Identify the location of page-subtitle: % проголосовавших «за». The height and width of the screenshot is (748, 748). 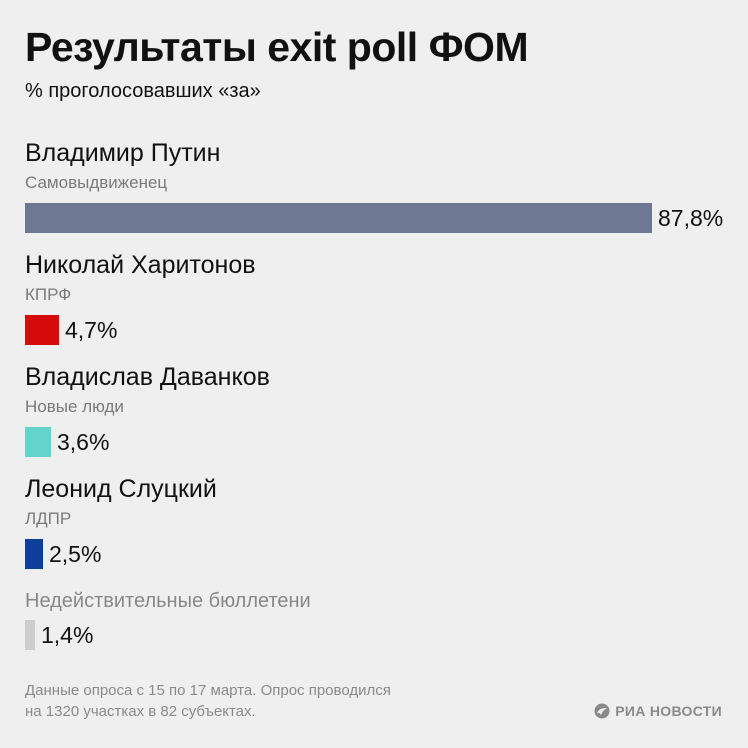
(143, 91).